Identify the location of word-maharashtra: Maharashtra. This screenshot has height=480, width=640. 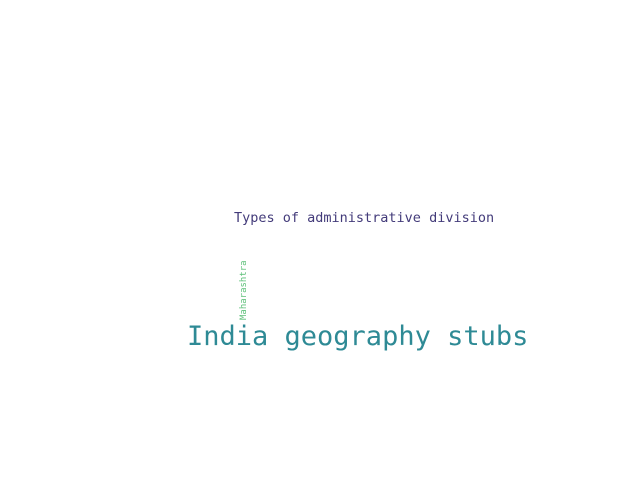
(244, 290).